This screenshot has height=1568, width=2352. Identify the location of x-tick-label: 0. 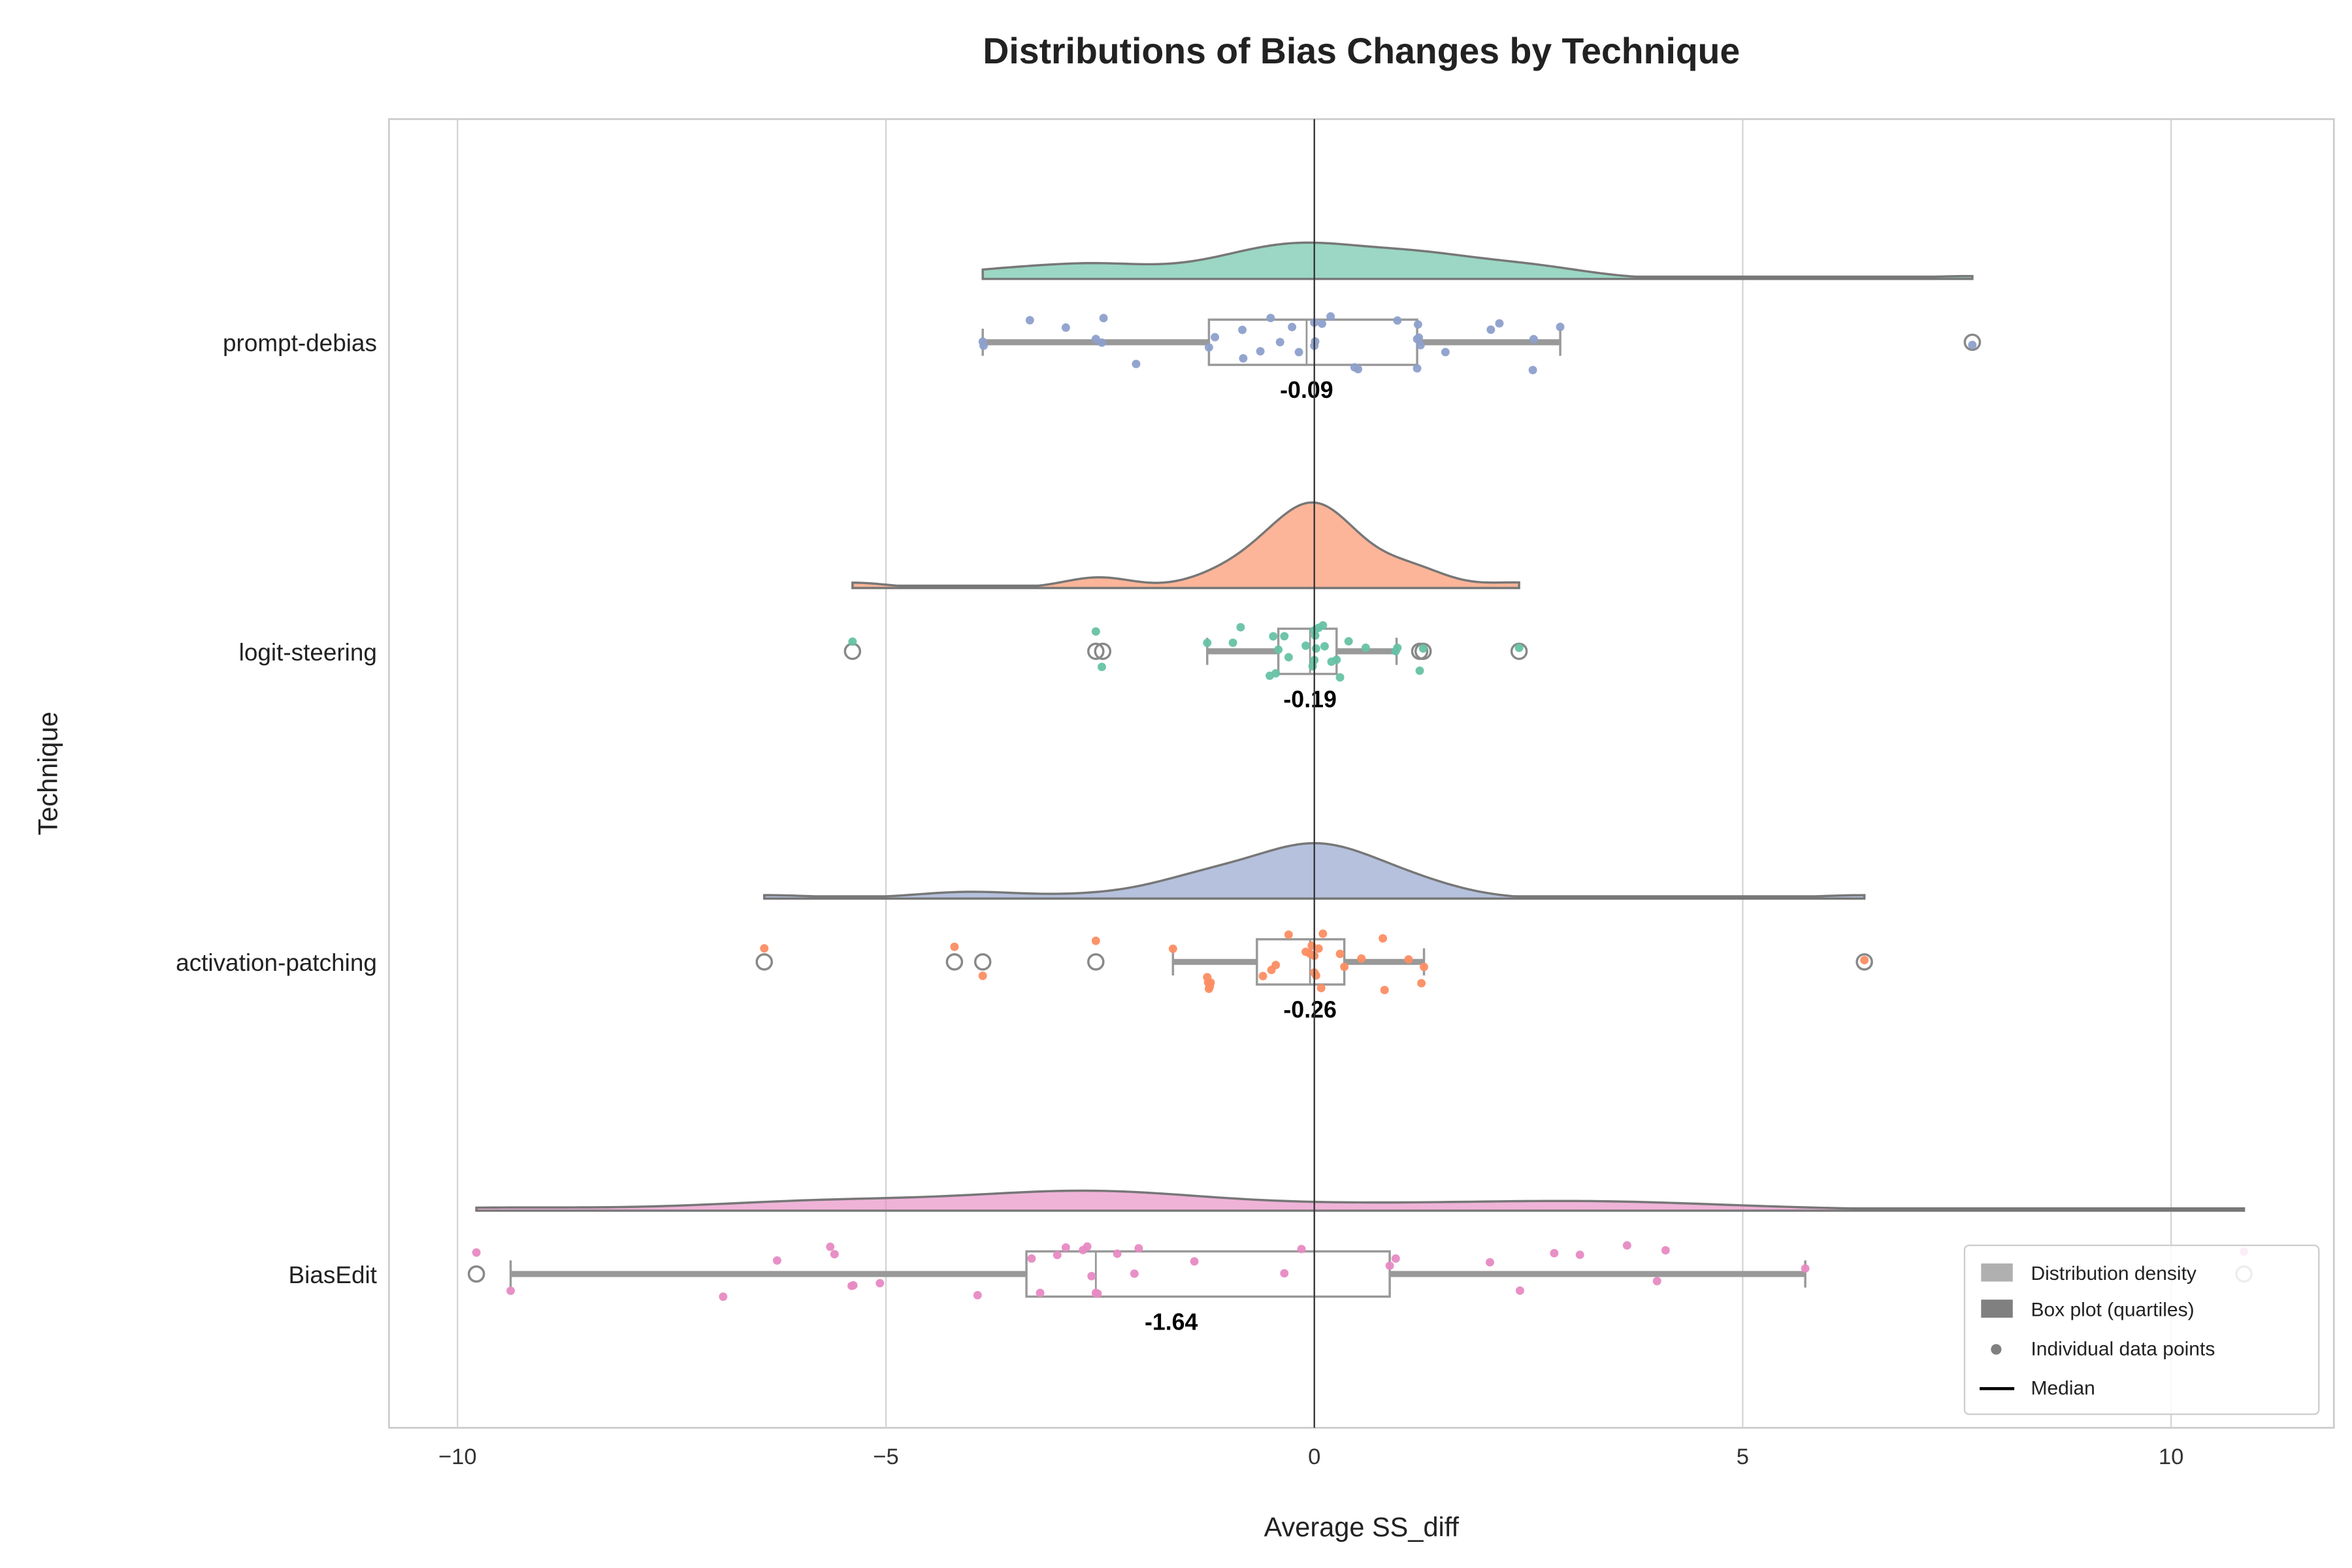
(1314, 1457).